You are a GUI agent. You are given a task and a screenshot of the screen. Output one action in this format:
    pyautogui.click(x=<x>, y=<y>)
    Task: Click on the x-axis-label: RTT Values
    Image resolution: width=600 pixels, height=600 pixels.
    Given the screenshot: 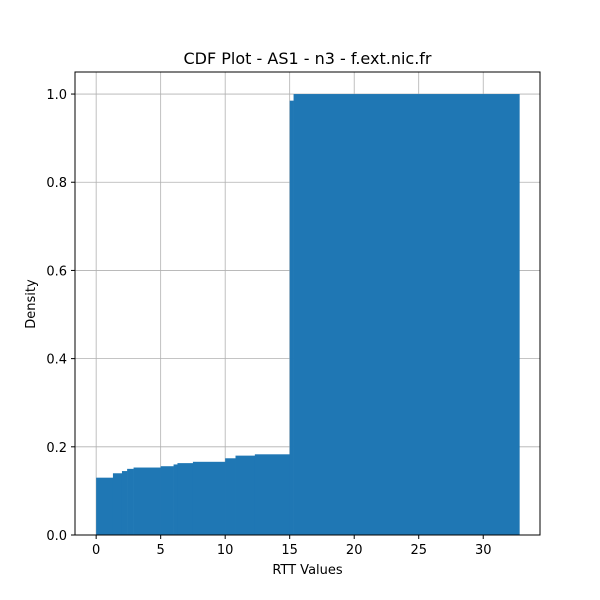 What is the action you would take?
    pyautogui.click(x=307, y=570)
    